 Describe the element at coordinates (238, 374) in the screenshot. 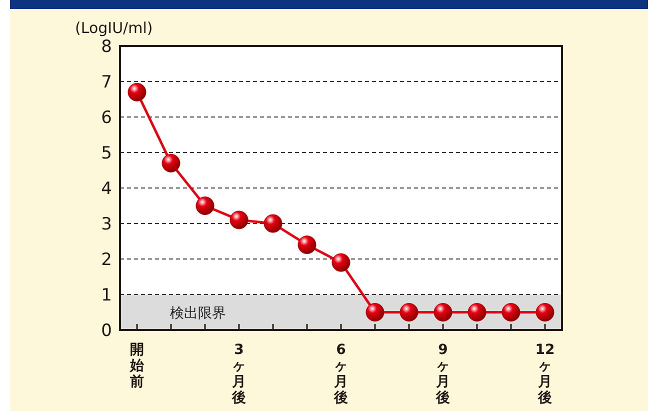

I see `x-tick-label: 3ヶ月後` at that location.